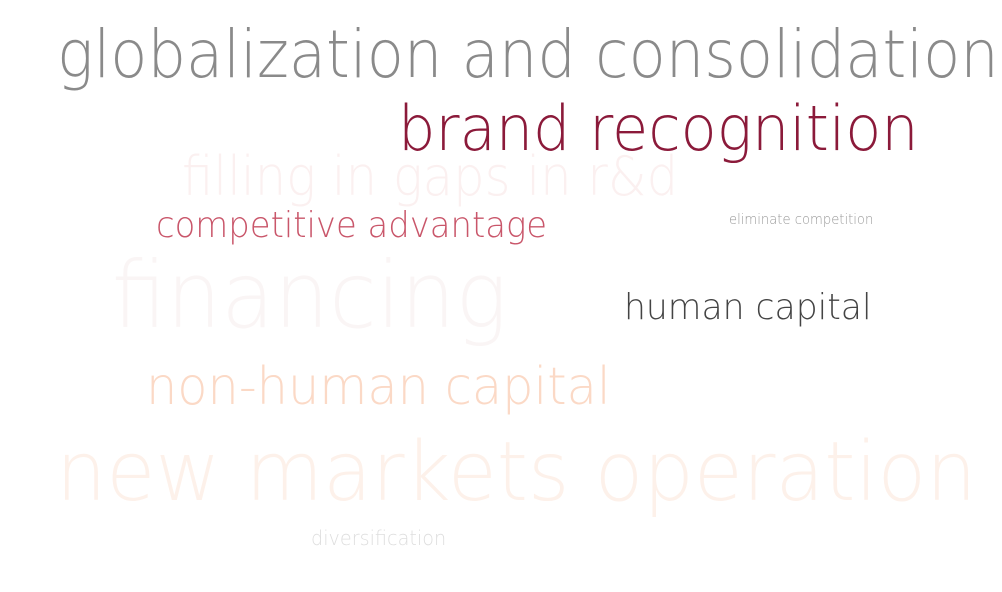  What do you see at coordinates (528, 54) in the screenshot?
I see `word-globalization-and-consolidation: globalization and consolidation` at bounding box center [528, 54].